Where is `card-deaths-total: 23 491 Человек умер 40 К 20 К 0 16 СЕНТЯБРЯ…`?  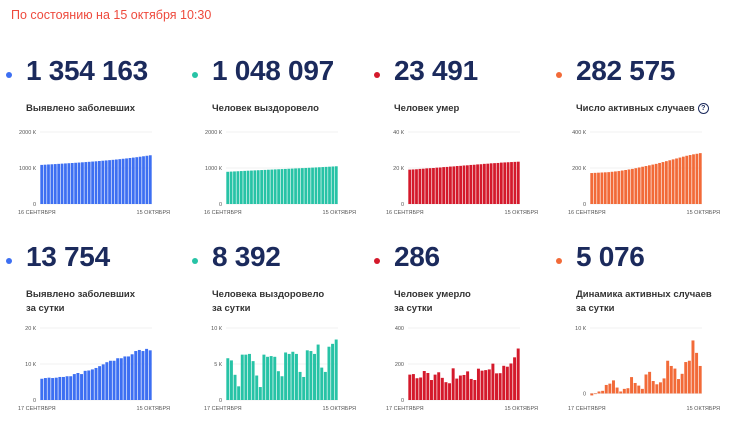
card-deaths-total: 23 491 Человек умер 40 К 20 К 0 16 СЕНТЯБРЯ… is located at coordinates (459, 146).